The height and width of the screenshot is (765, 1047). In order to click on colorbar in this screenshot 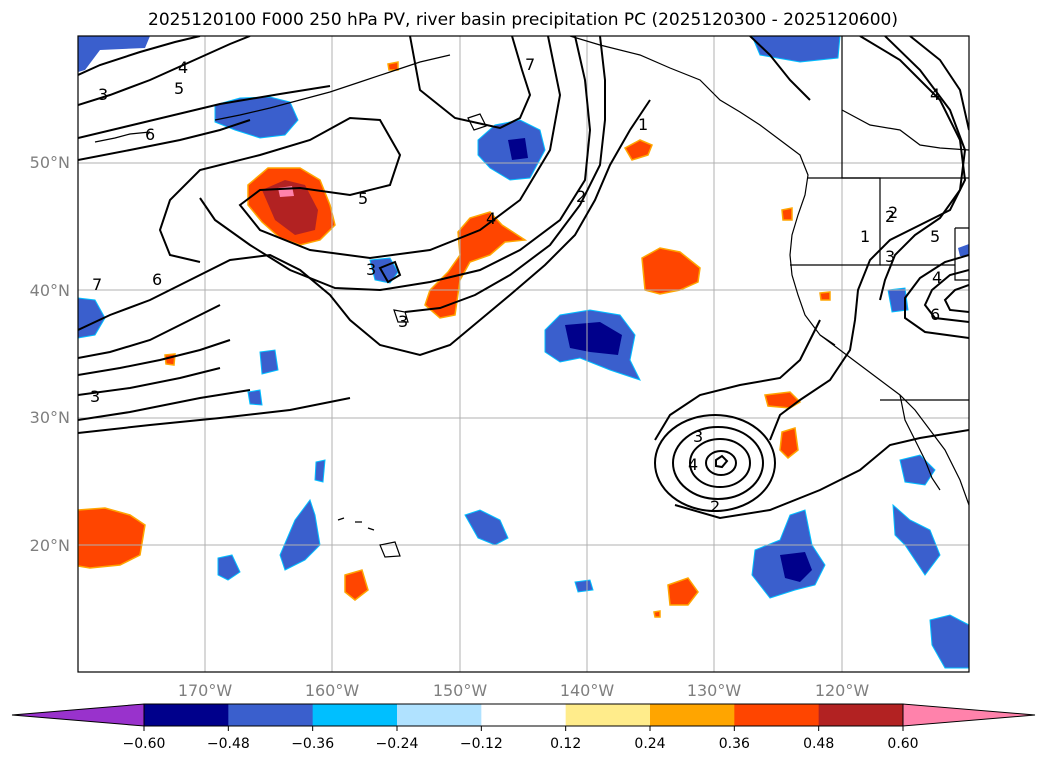, I will do `click(523, 715)`.